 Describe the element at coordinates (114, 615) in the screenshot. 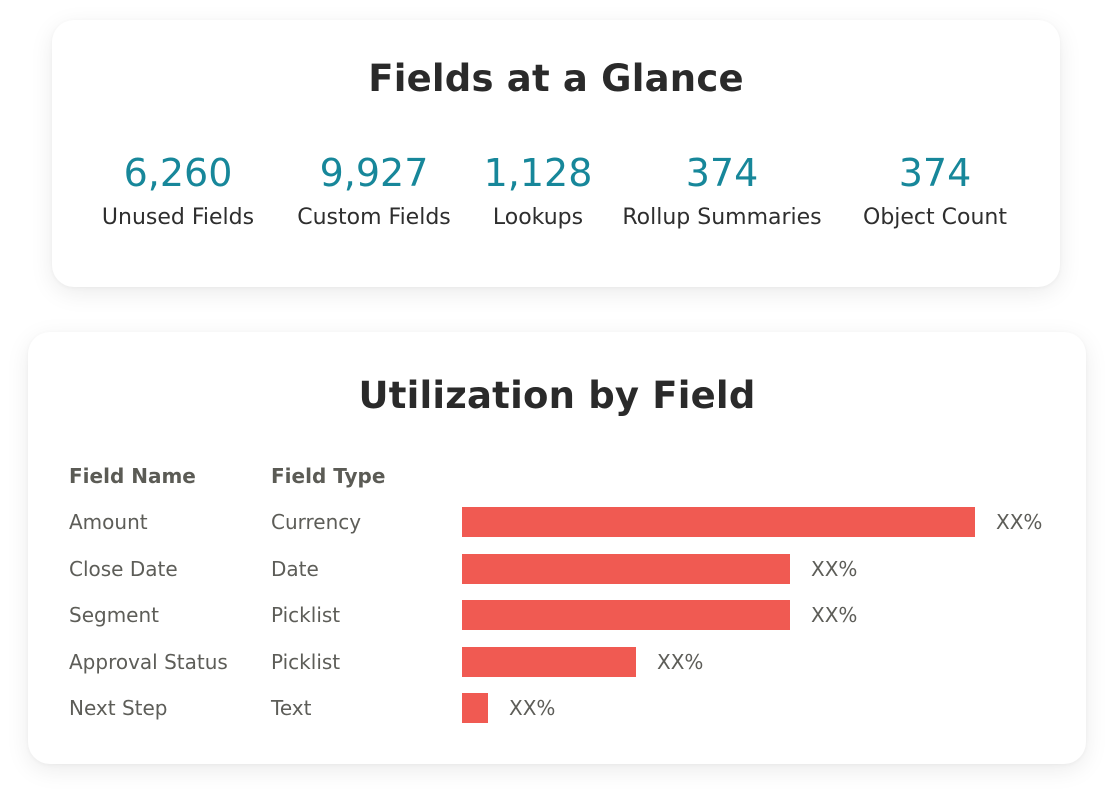

I see `field-name-cell: Segment` at that location.